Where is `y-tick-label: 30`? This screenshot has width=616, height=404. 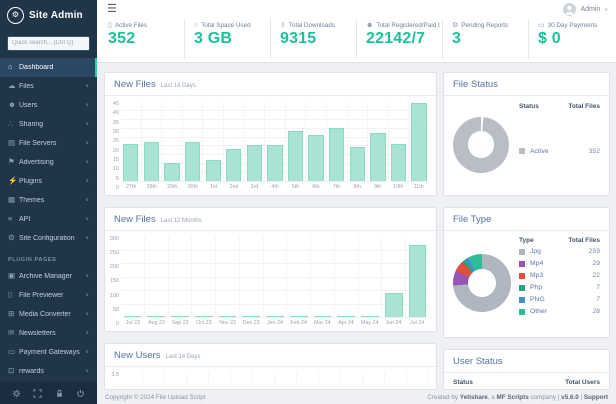 y-tick-label: 30 is located at coordinates (115, 131).